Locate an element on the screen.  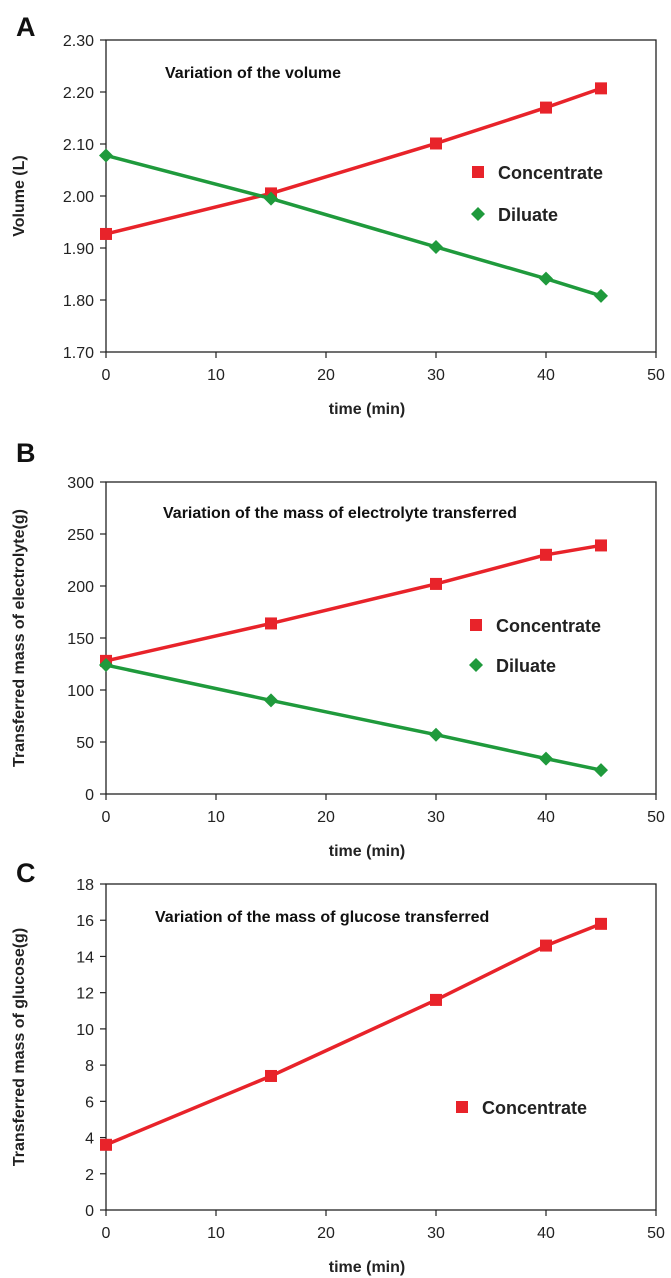
y-tick-label: 150 is located at coordinates (80, 639).